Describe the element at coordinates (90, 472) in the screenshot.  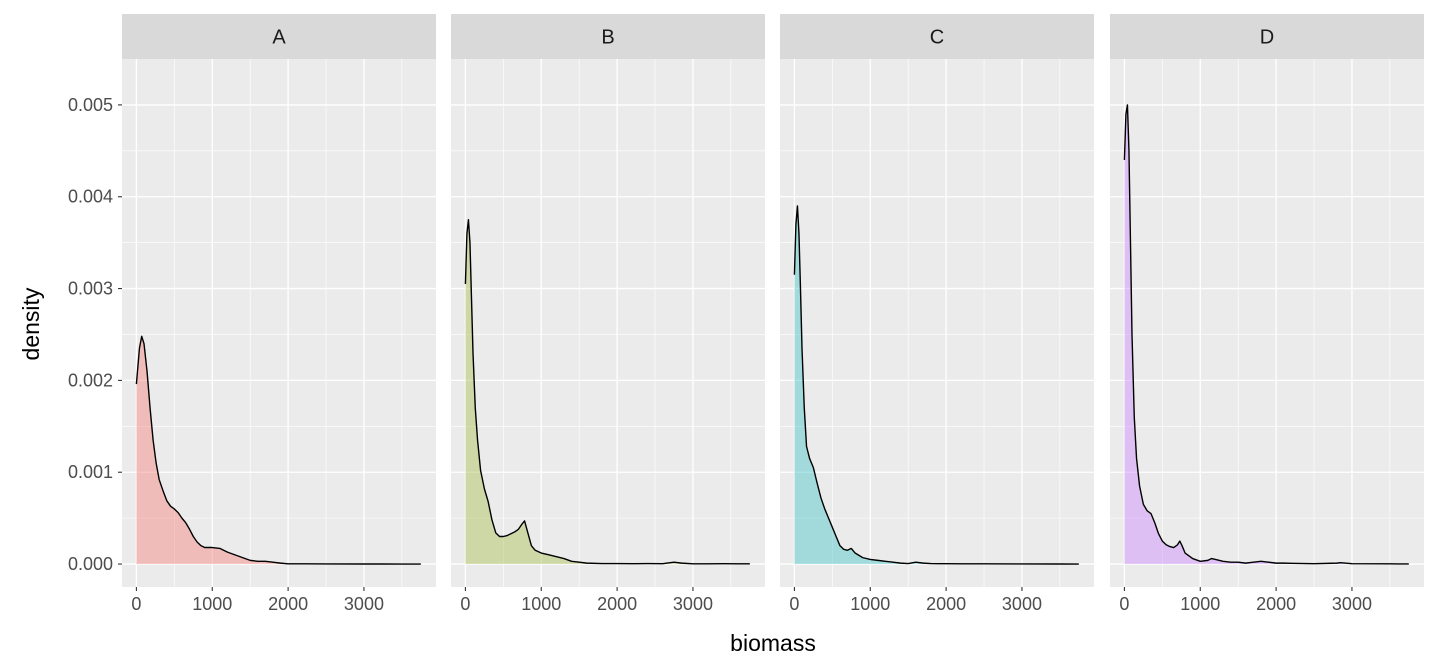
I see `y-tick-label: 0.001` at that location.